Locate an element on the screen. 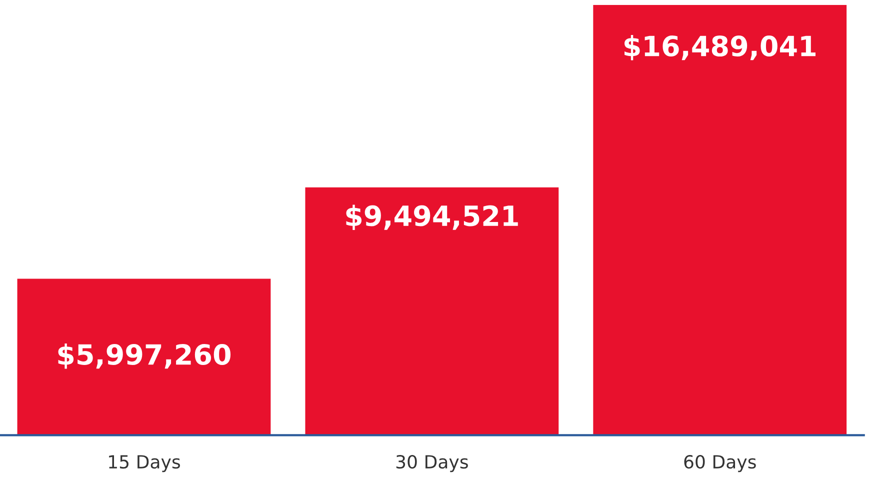 The width and height of the screenshot is (886, 489). x-tick-label: 60 Days is located at coordinates (720, 463).